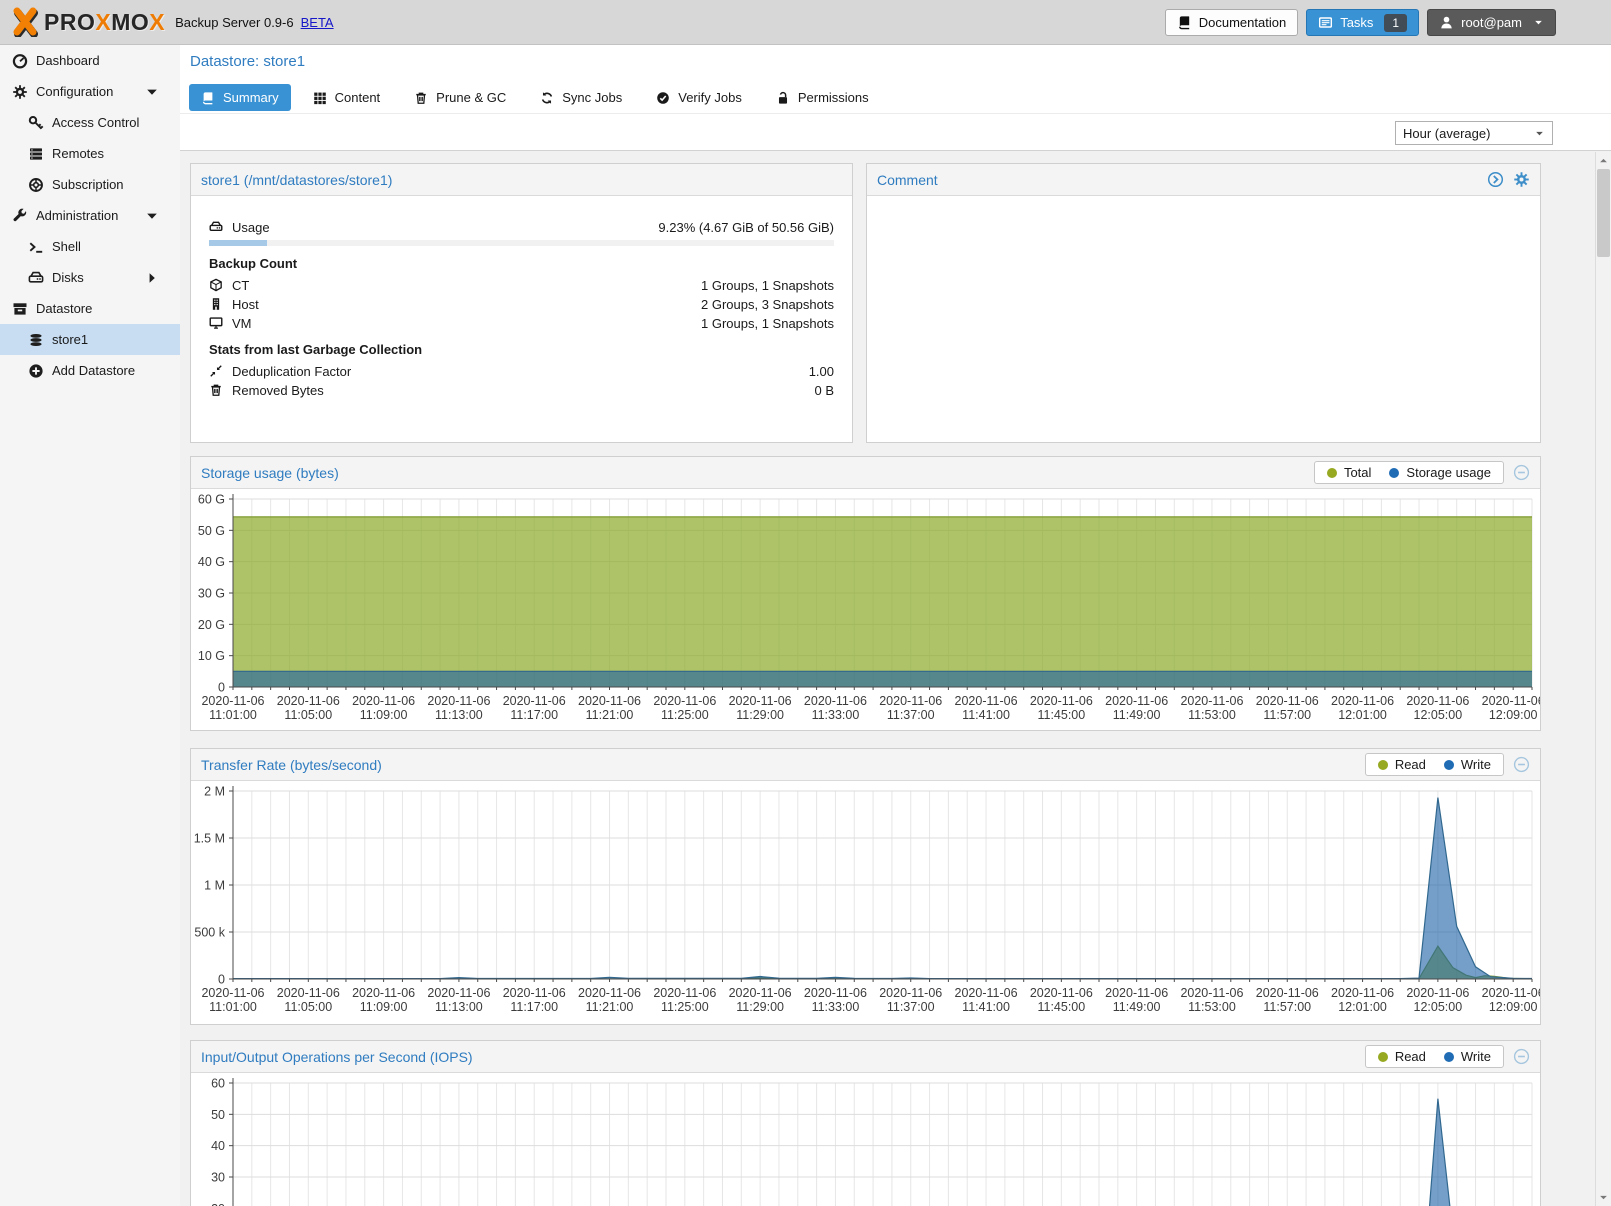 Image resolution: width=1611 pixels, height=1206 pixels. I want to click on brand-text: PROXMOX, so click(105, 21).